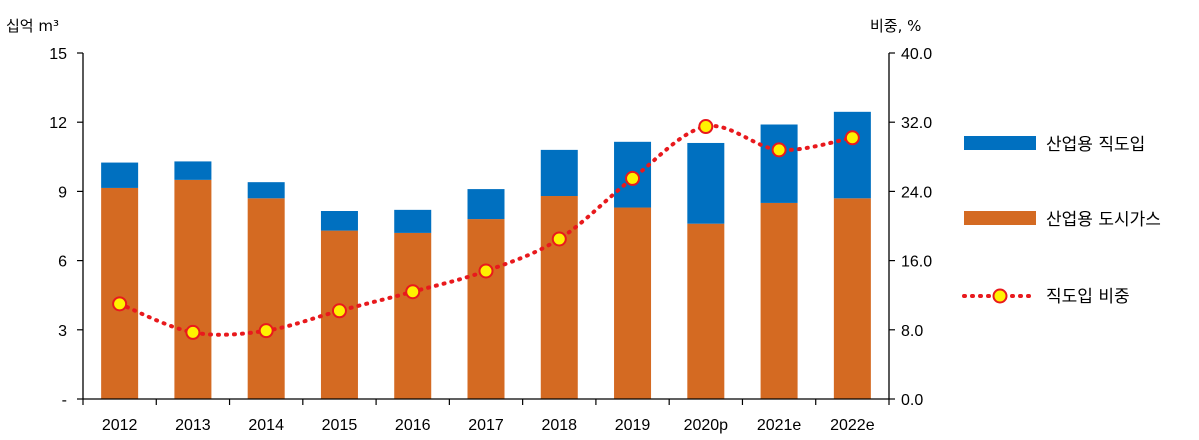 Image resolution: width=1199 pixels, height=440 pixels. I want to click on ratio-point-2015, so click(339, 311).